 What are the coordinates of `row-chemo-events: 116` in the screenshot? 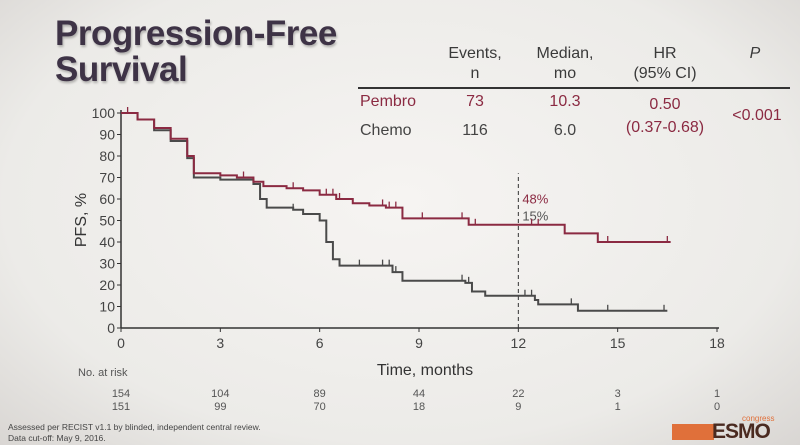 It's located at (475, 130).